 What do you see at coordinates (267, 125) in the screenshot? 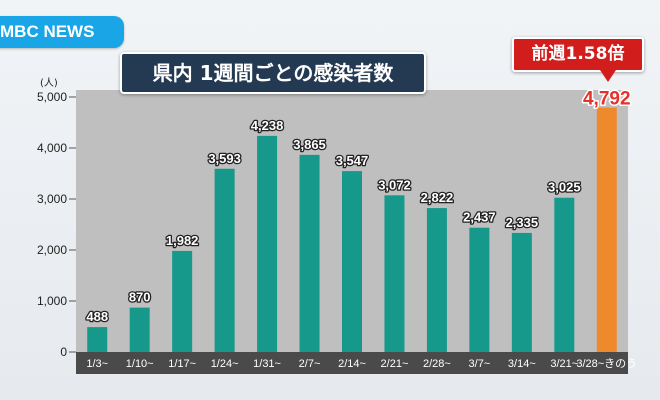
I see `bar-value-label: 4,238` at bounding box center [267, 125].